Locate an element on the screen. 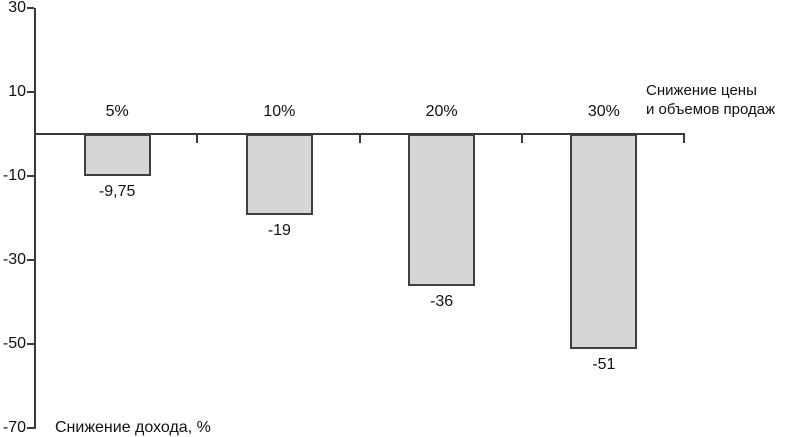  annotation-line-1: Снижение цены is located at coordinates (701, 90).